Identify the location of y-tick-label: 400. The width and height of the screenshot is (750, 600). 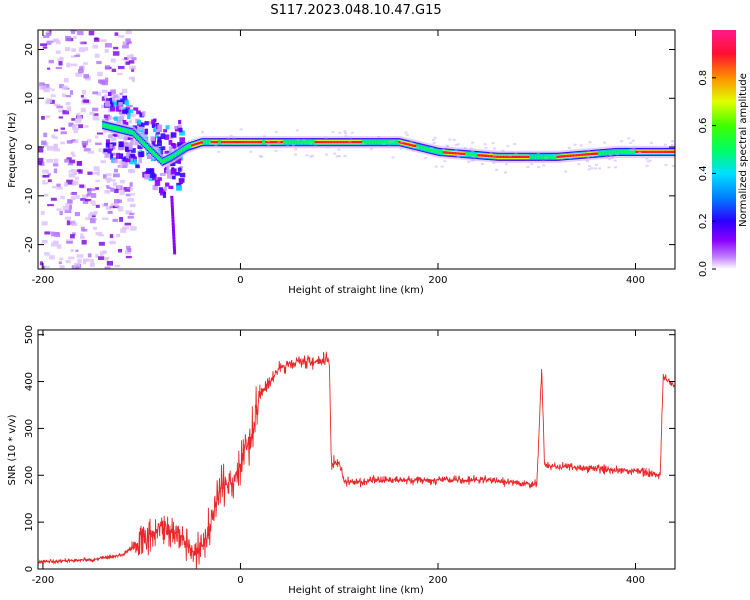
(29, 381).